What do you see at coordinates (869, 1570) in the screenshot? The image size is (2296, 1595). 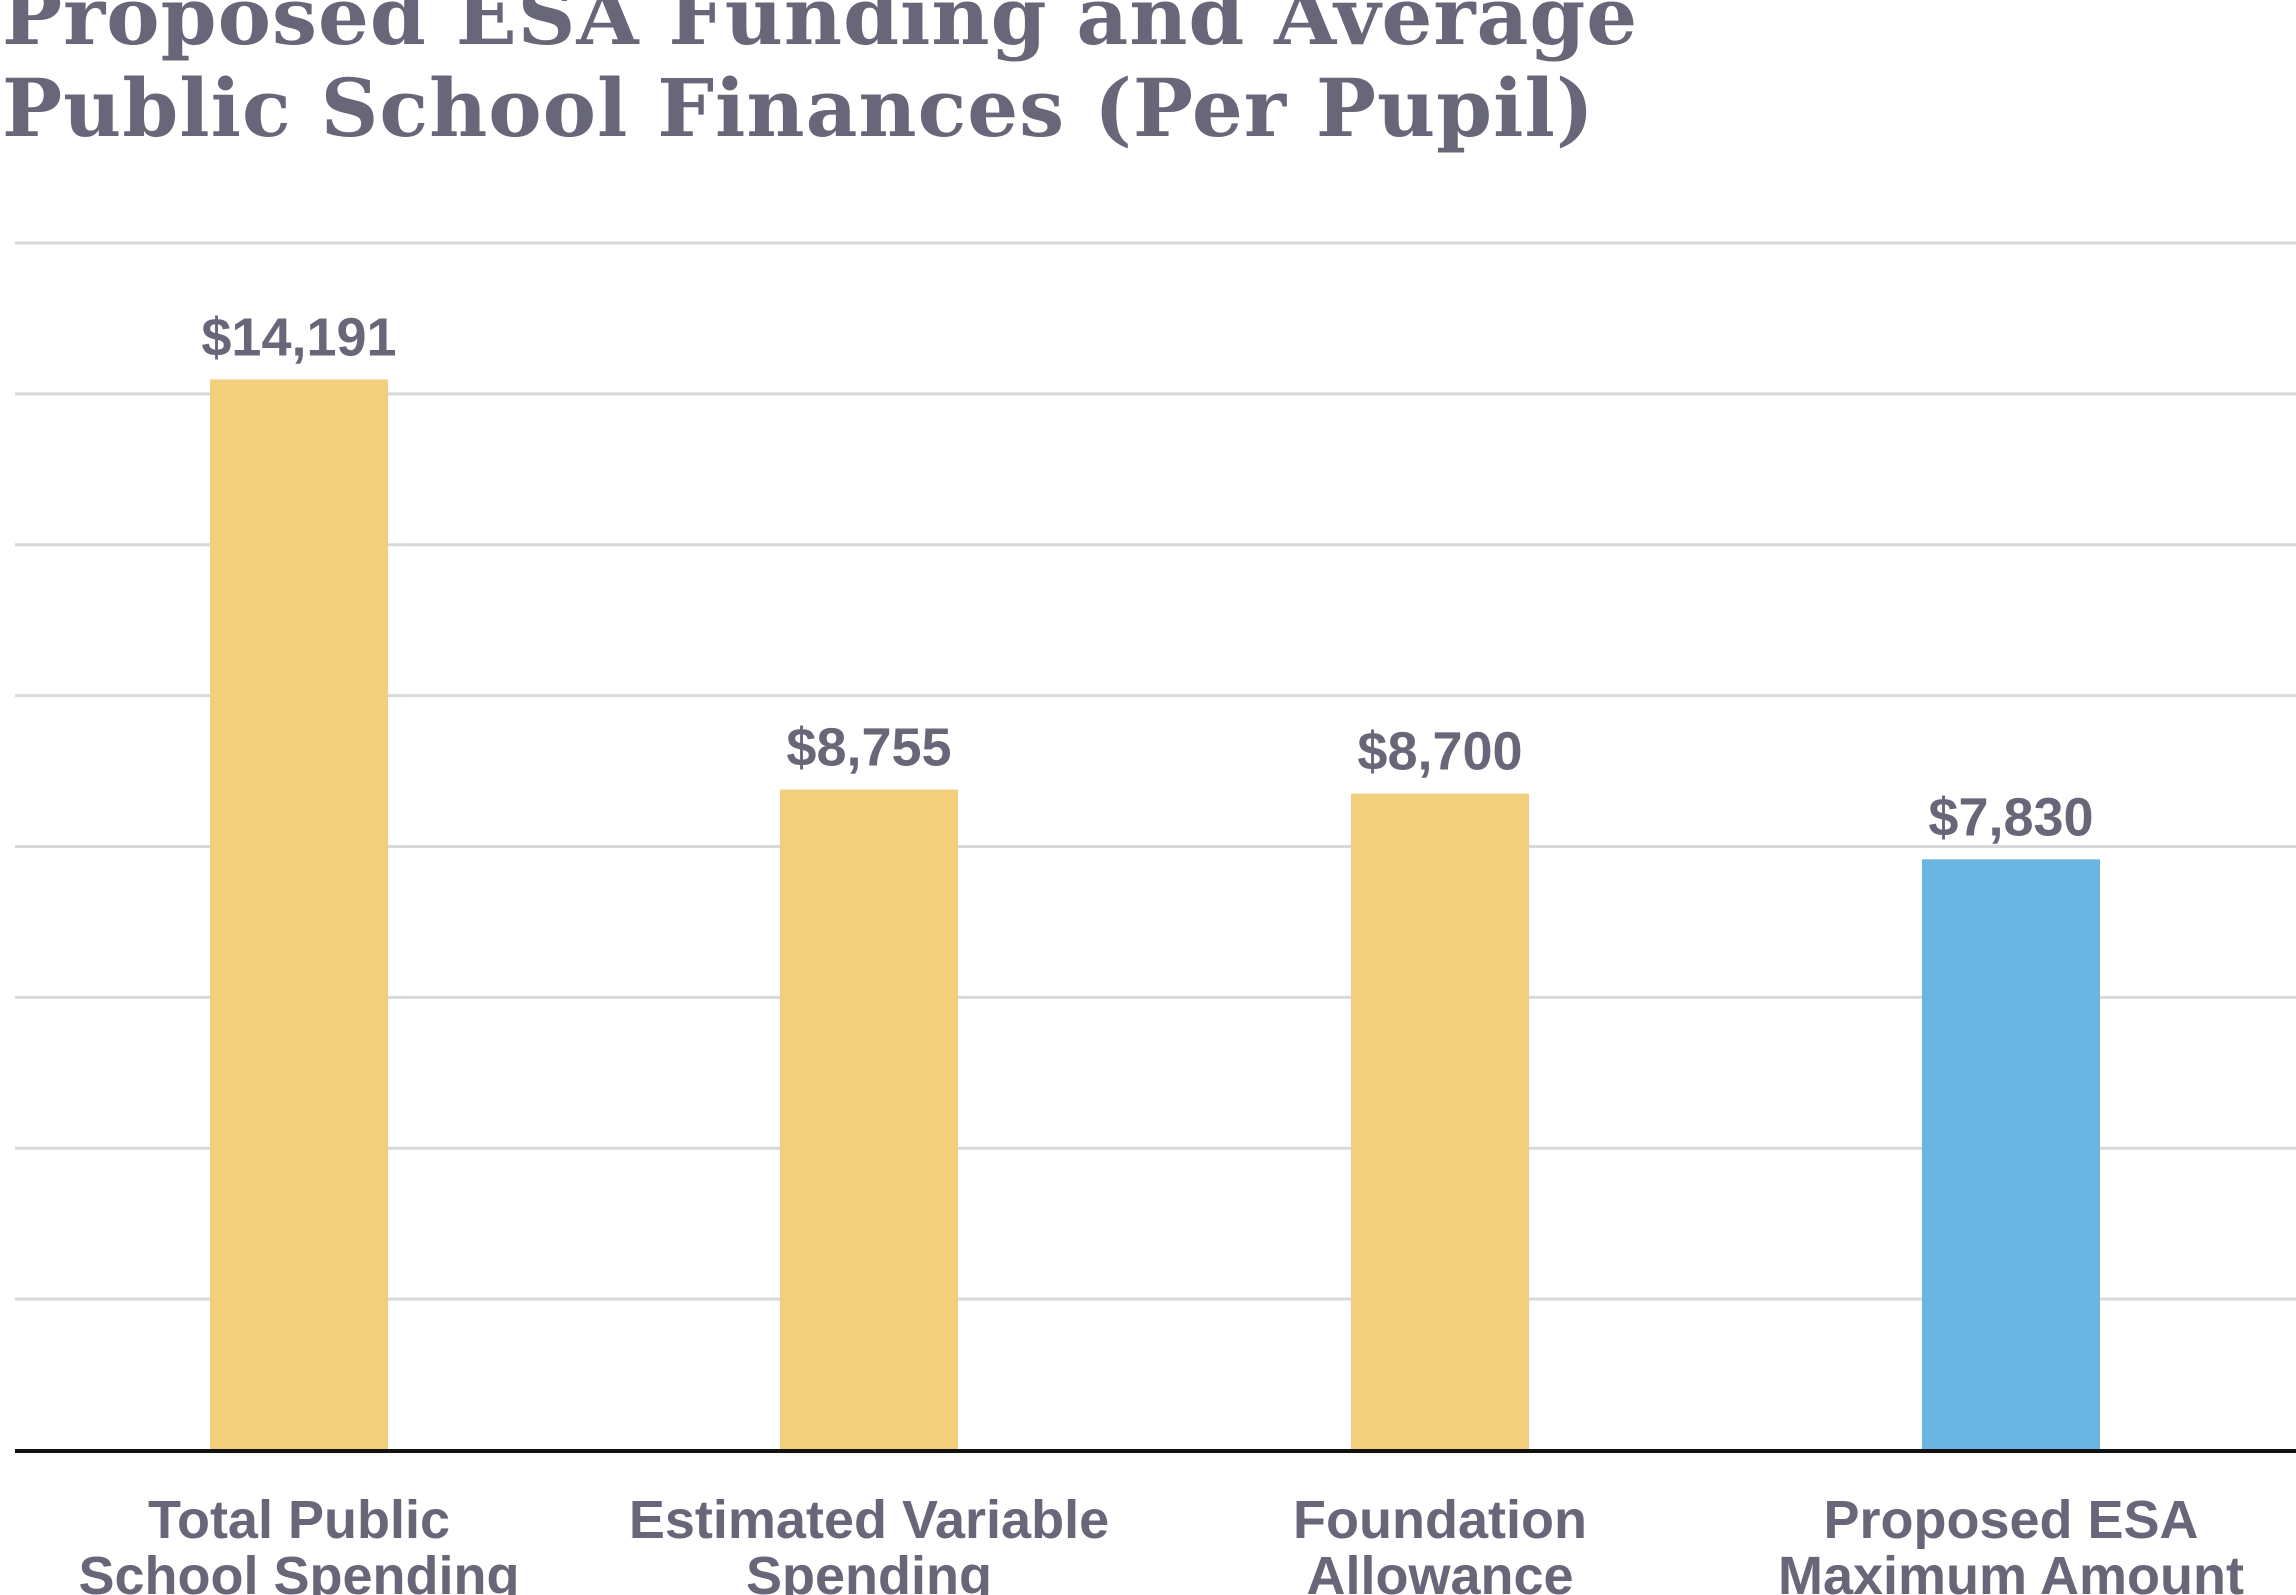 I see `category-label: Spending` at bounding box center [869, 1570].